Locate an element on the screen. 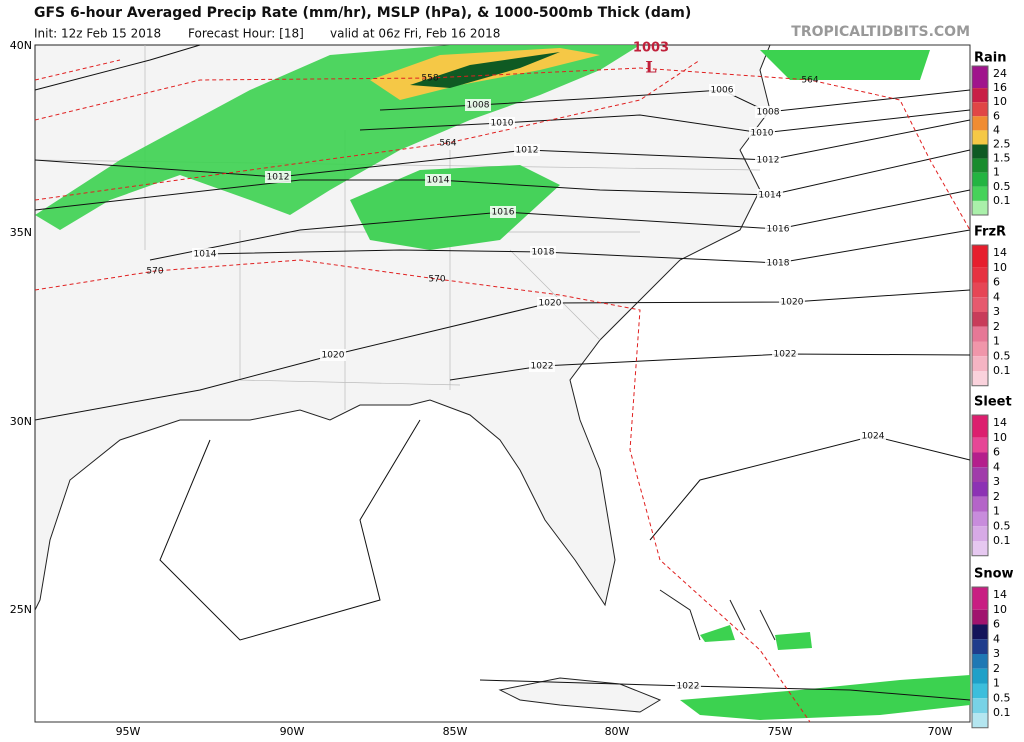  legend-title: Sleet is located at coordinates (993, 402).